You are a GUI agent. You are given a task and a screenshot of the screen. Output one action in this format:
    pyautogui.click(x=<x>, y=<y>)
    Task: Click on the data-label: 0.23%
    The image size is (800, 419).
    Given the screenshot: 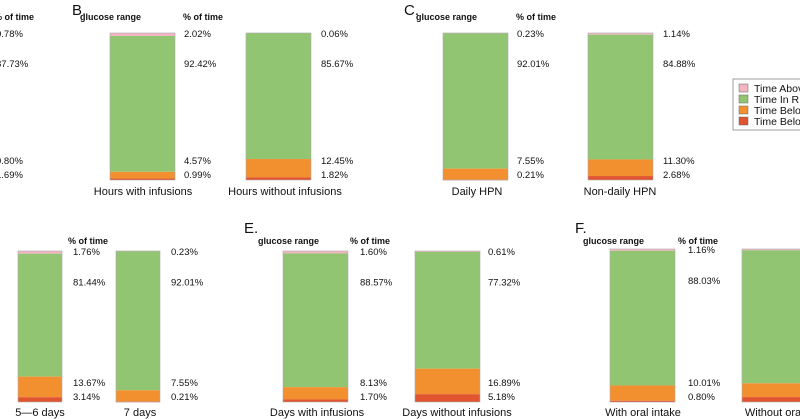 What is the action you would take?
    pyautogui.click(x=184, y=252)
    